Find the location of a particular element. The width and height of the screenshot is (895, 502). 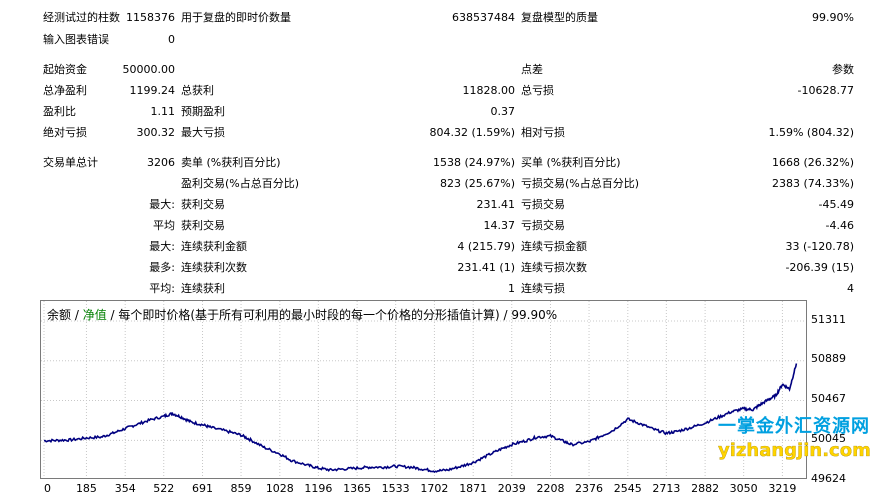

legend-balance: 余额 is located at coordinates (59, 315).